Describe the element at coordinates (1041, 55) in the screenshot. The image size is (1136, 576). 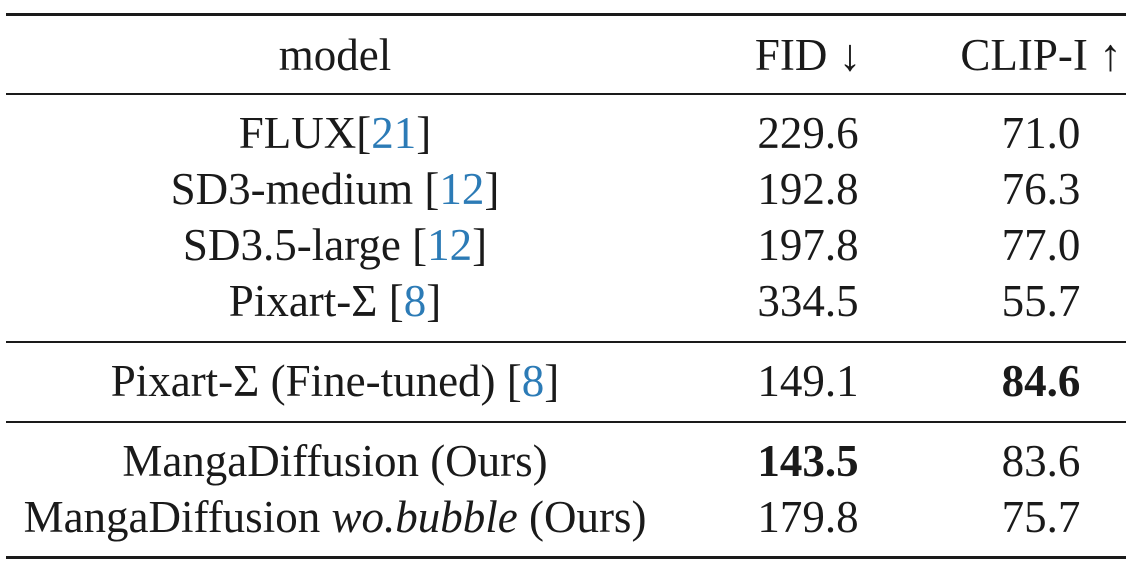
I see `header-clip: CLIP-I ↑` at that location.